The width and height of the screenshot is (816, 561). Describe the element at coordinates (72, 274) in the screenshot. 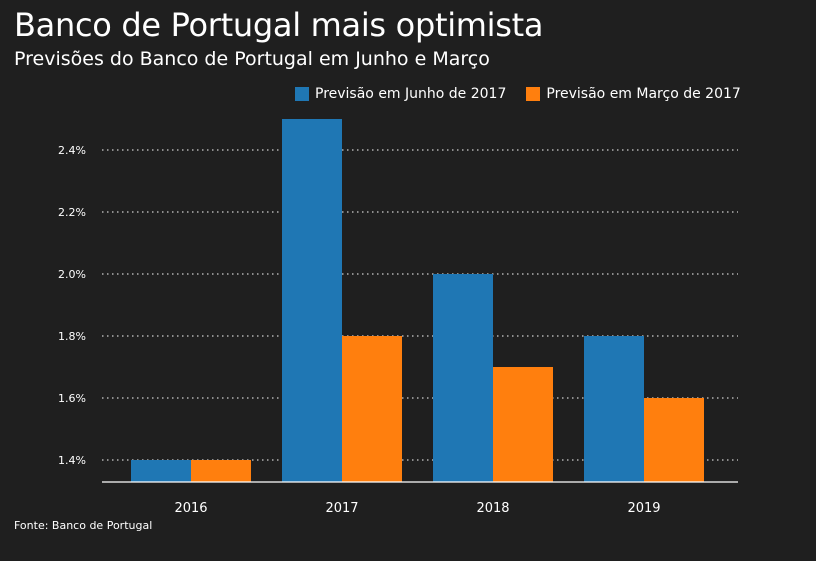

I see `y-tick-label: 2.0%` at that location.